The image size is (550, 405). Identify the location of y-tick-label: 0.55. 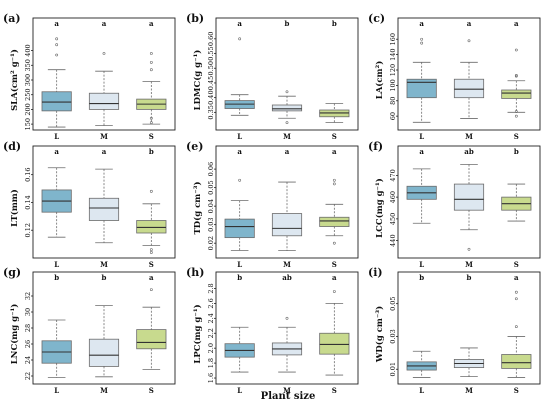
(211, 53).